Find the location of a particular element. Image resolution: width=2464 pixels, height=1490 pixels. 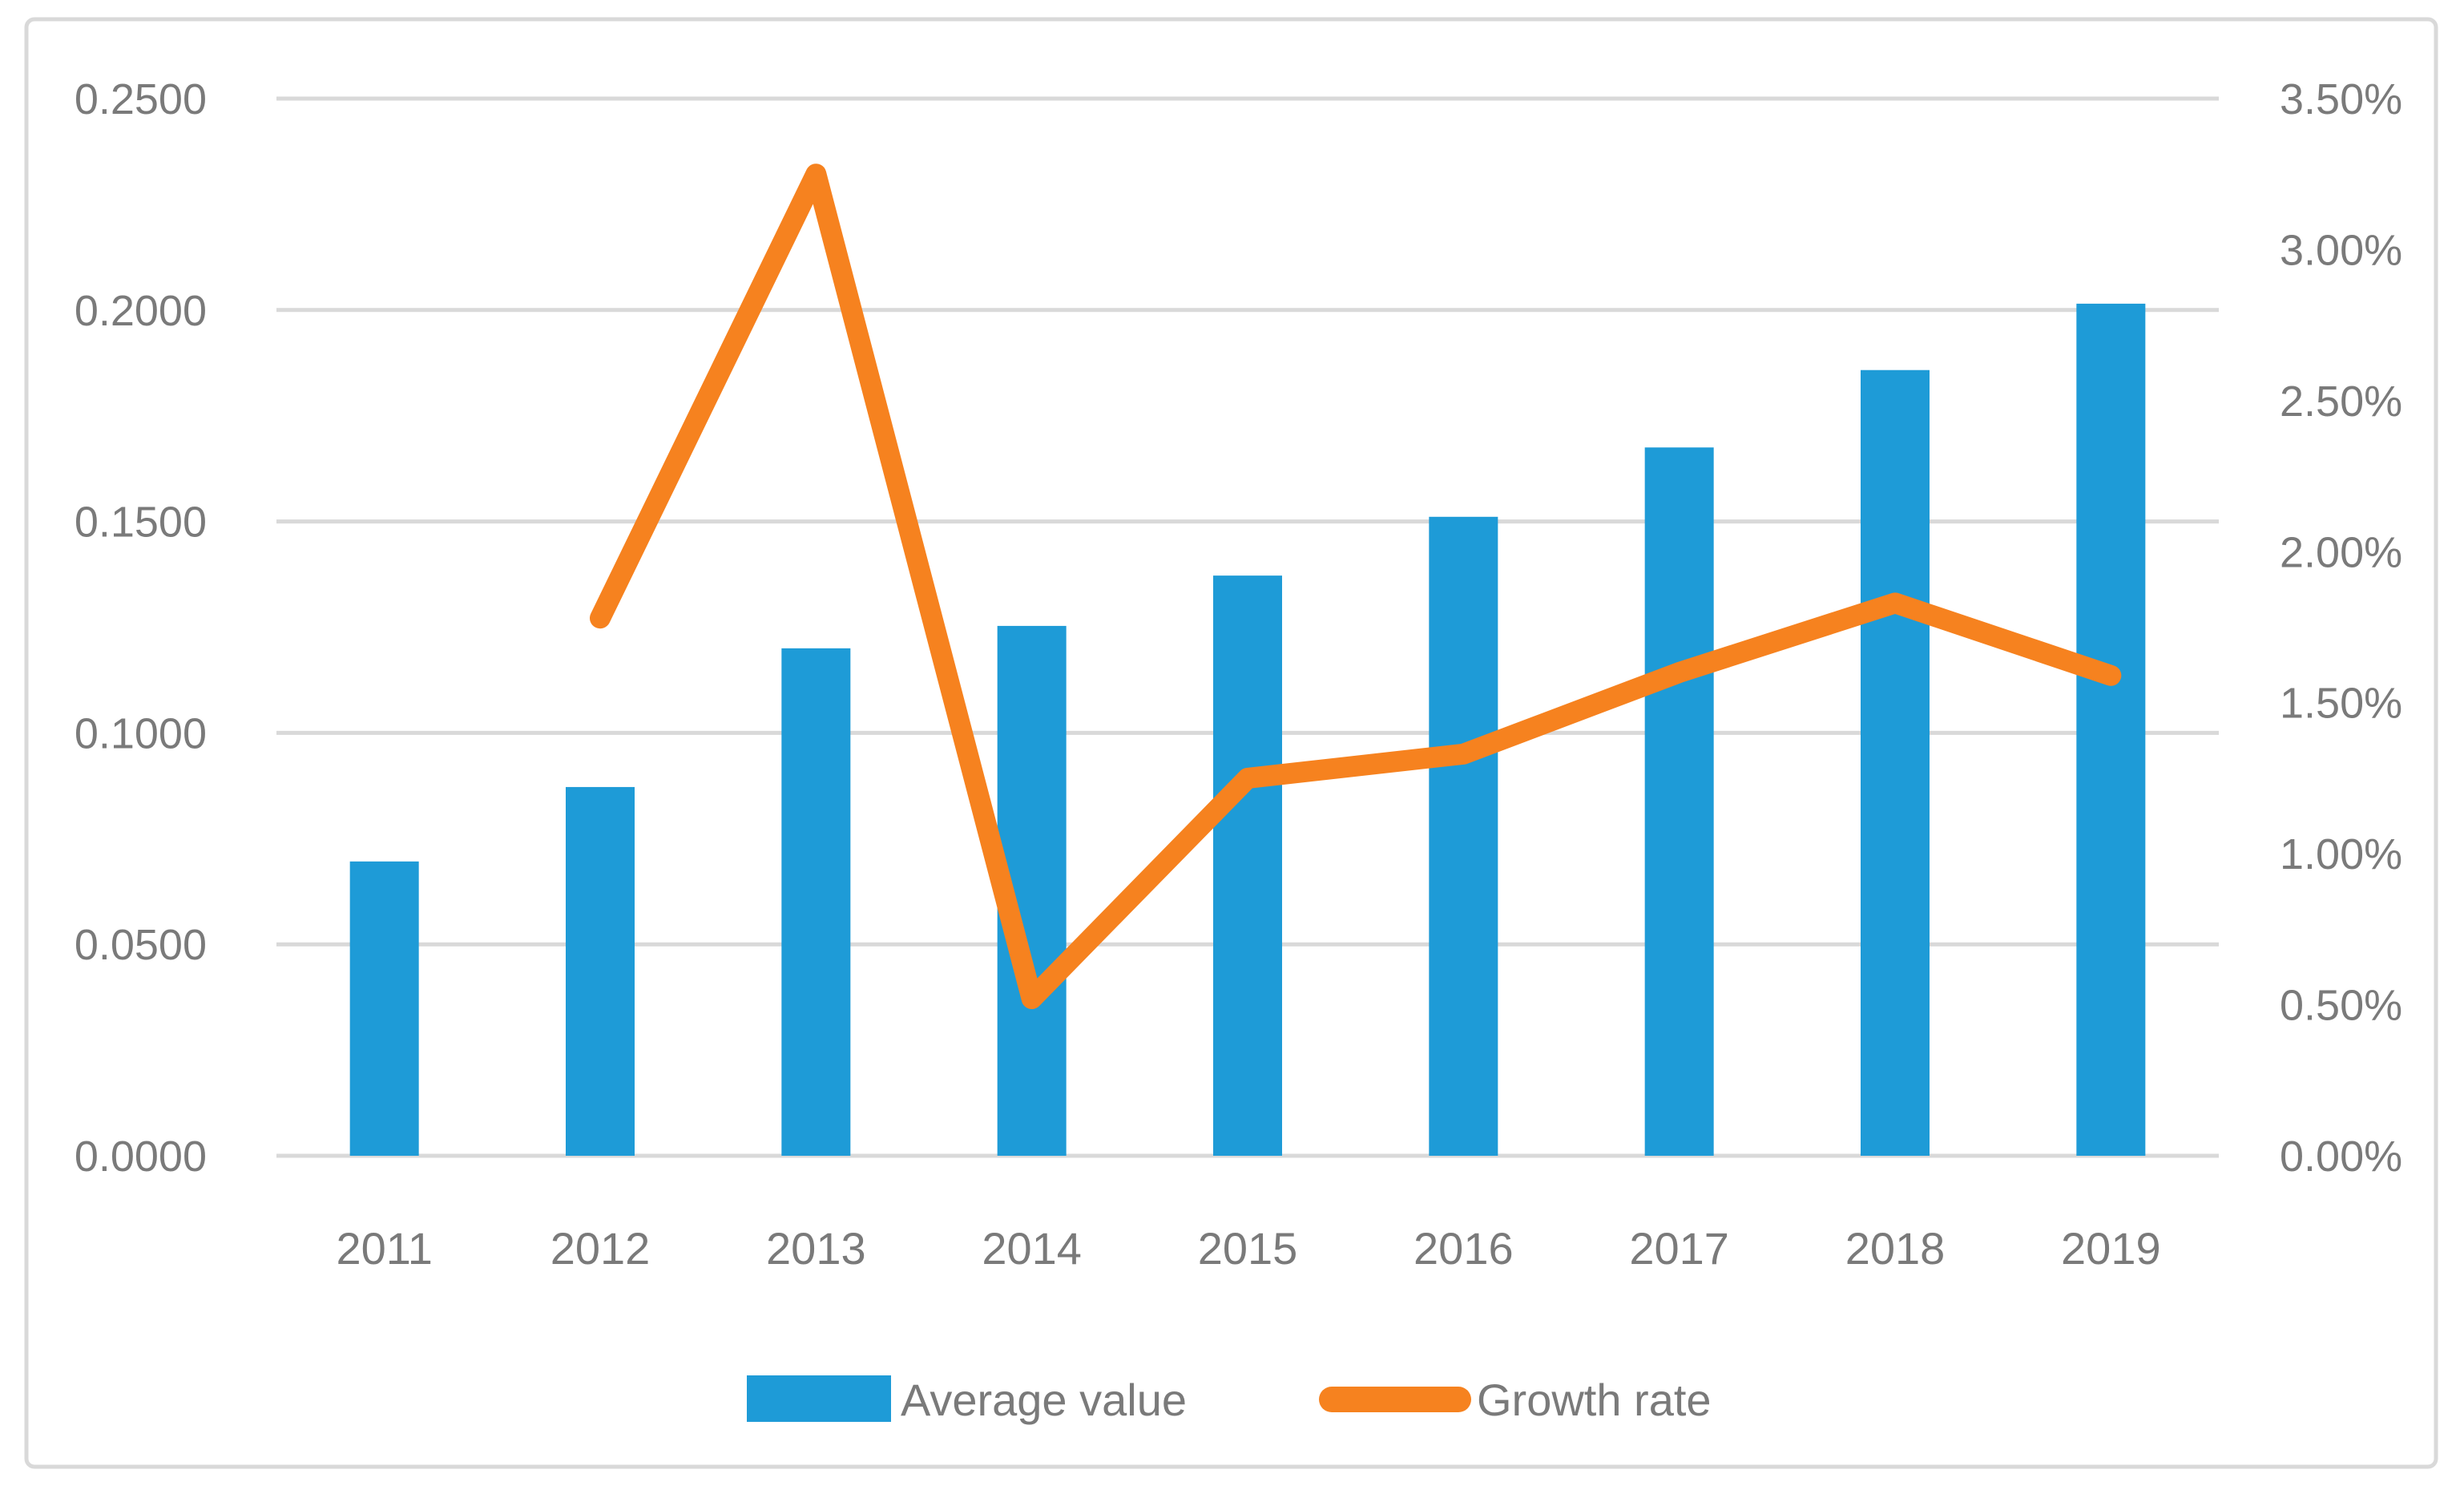

right-axis-tick-label: 0.00% is located at coordinates (2341, 1157).